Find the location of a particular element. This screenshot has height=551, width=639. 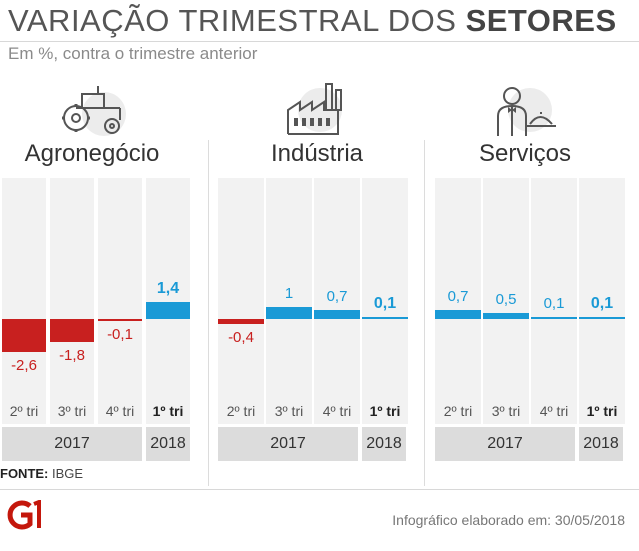

factory-icon is located at coordinates (314, 109).